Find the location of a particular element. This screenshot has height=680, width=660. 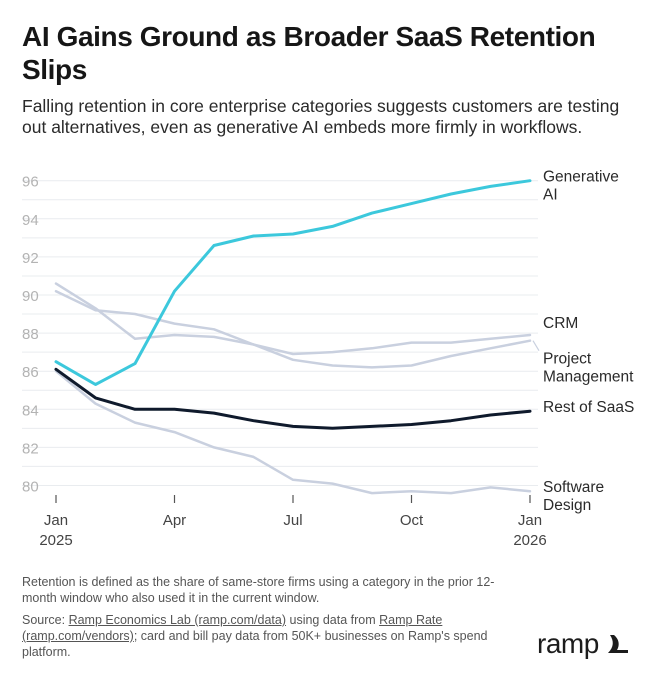

x-axis-ticks: Jan 2025 Apr Jul Oct Jan 2026 is located at coordinates (293, 522).